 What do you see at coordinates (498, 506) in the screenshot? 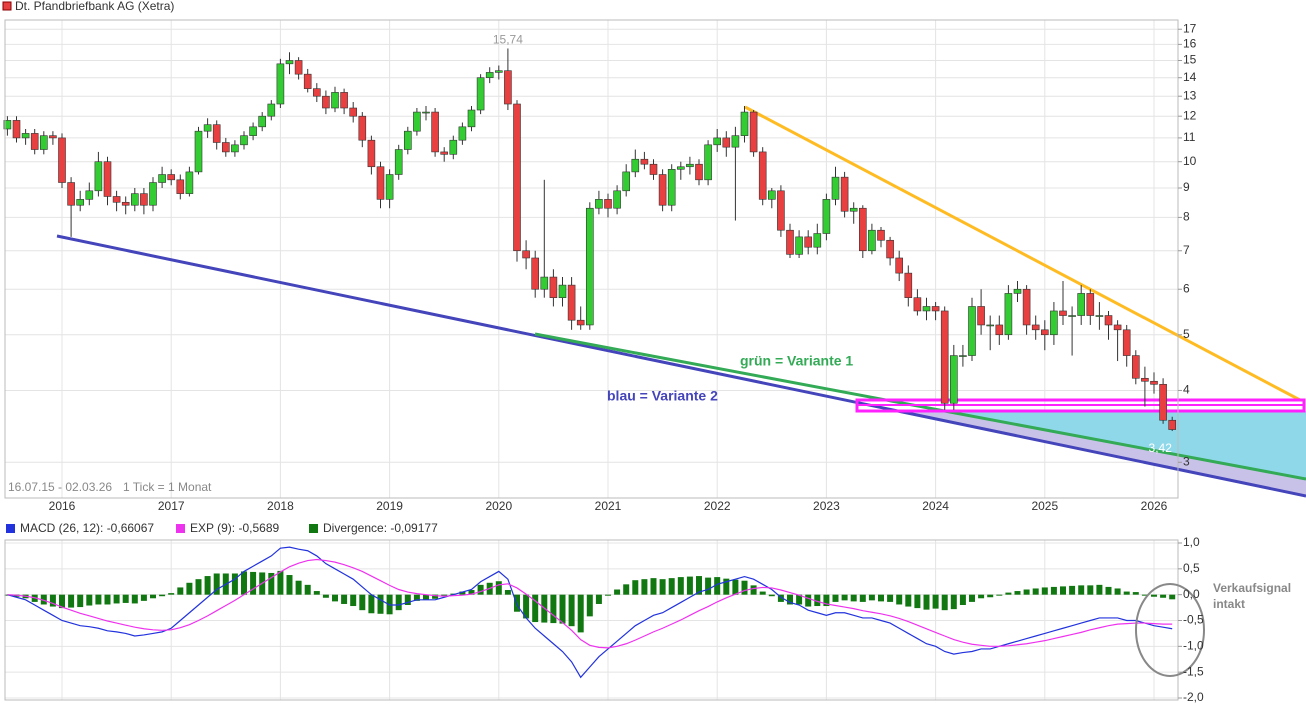
I see `x-tick-label: 2020` at bounding box center [498, 506].